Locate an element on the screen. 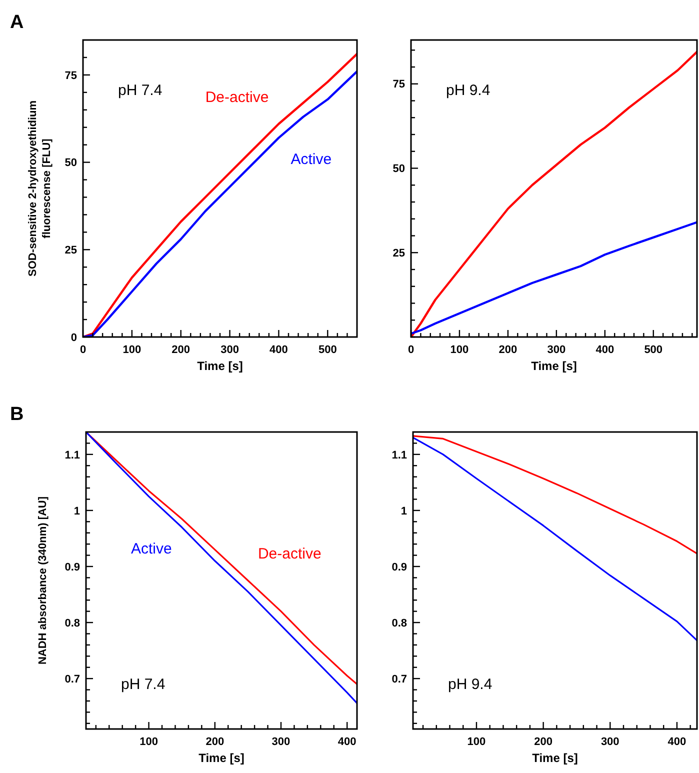  y-tick-label: 0 is located at coordinates (73, 338).